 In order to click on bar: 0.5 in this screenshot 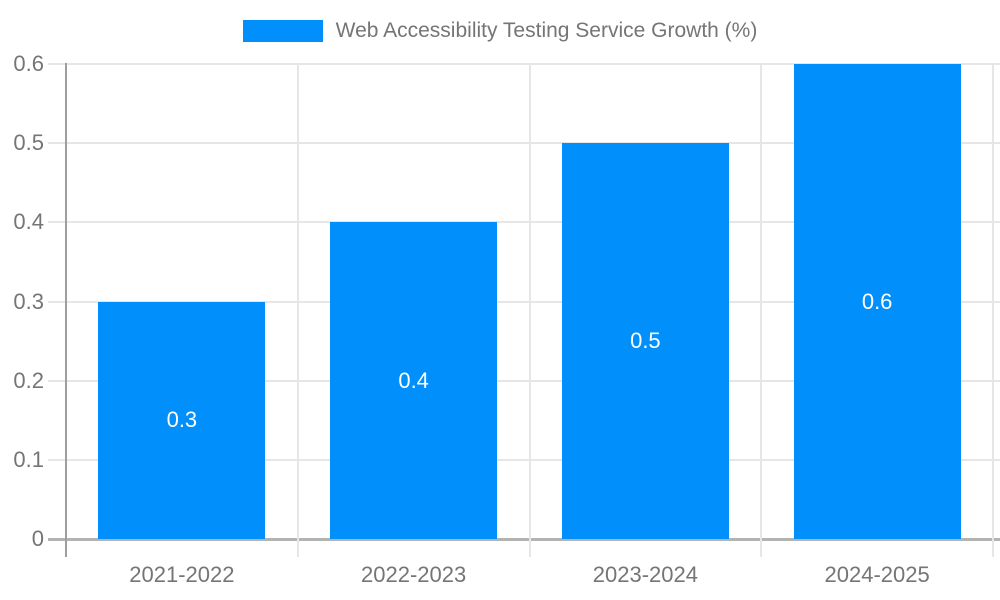, I will do `click(645, 341)`.